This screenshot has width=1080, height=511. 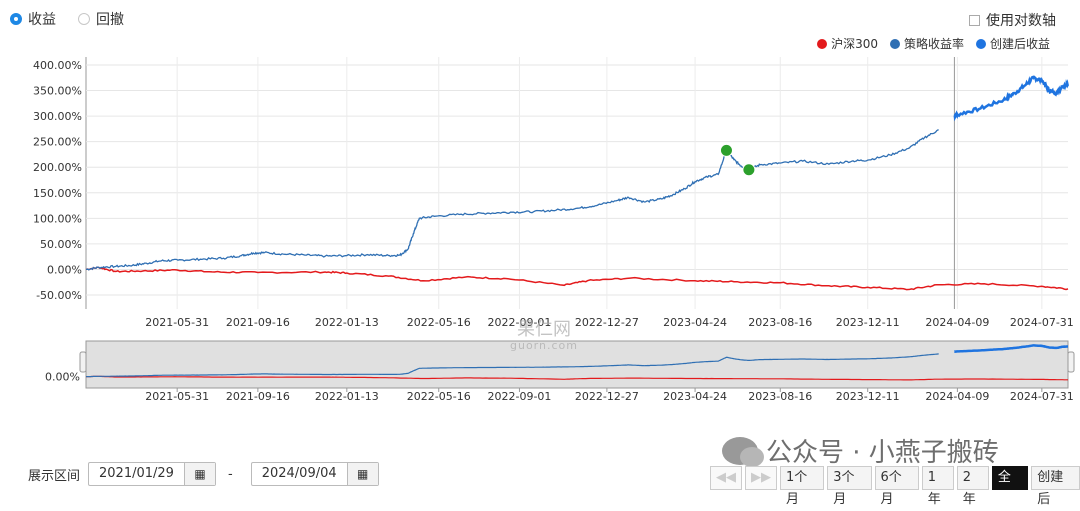 I want to click on navigator-y-label: 0.00%, so click(x=62, y=377).